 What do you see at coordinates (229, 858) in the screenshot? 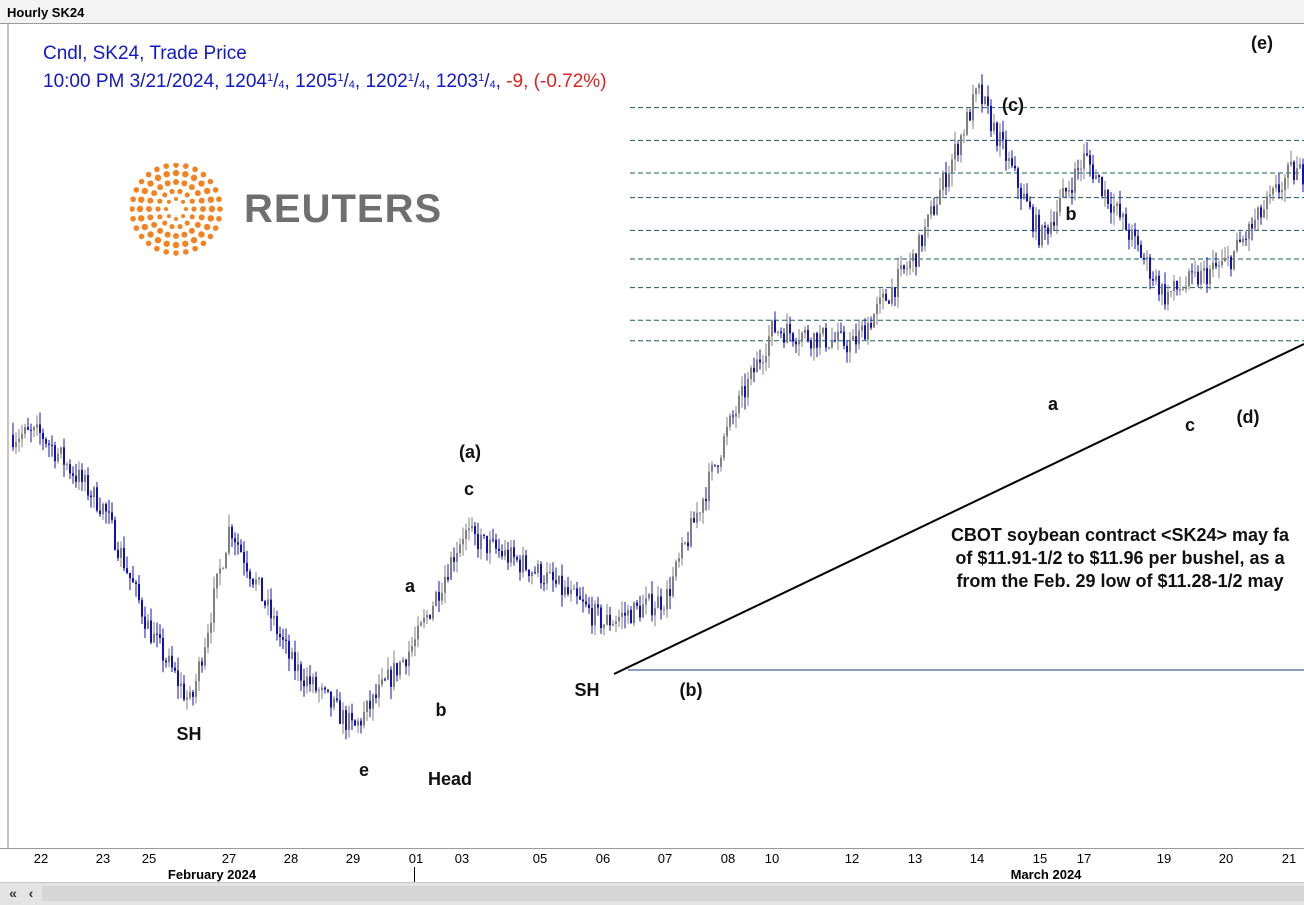
I see `x-tick: 27` at bounding box center [229, 858].